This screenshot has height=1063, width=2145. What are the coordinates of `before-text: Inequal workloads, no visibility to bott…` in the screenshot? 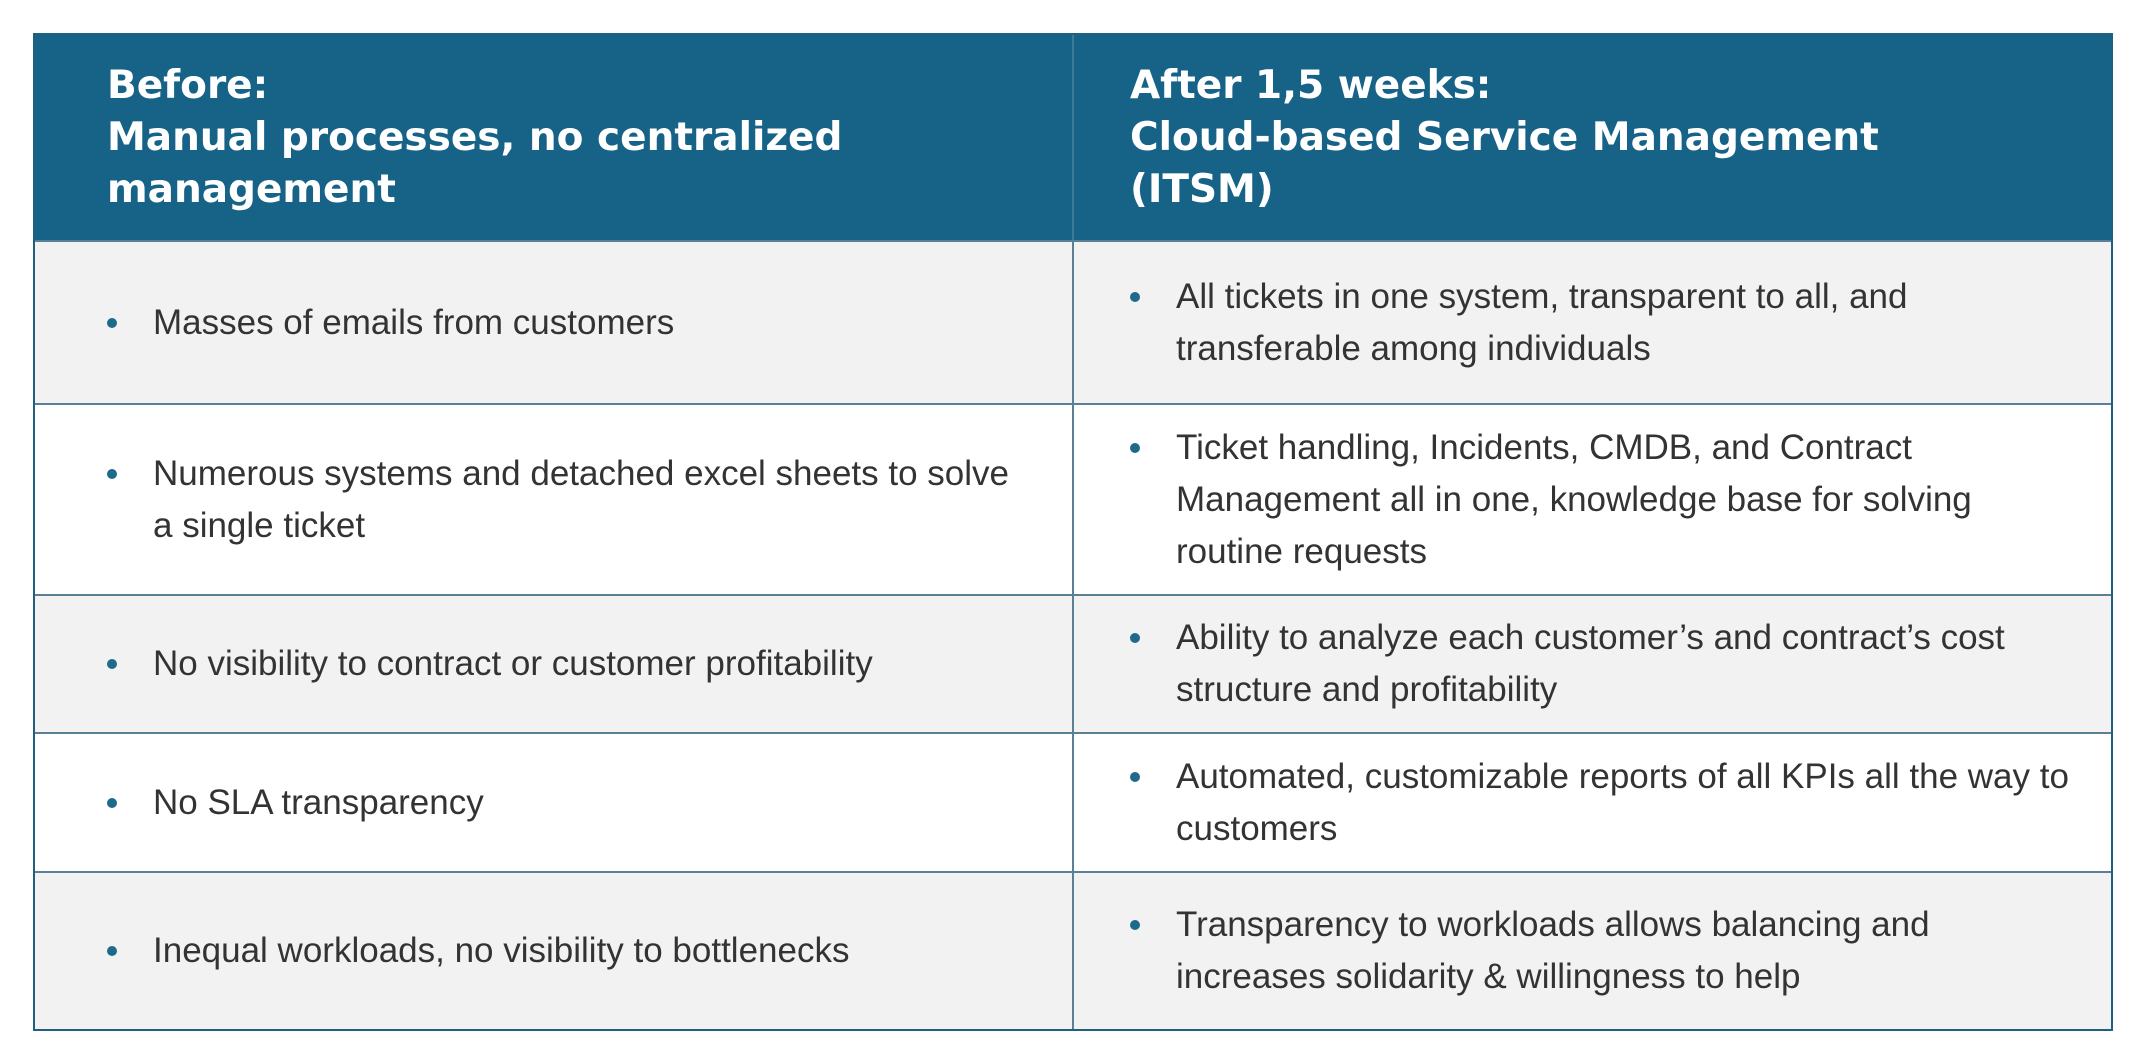 It's located at (501, 950).